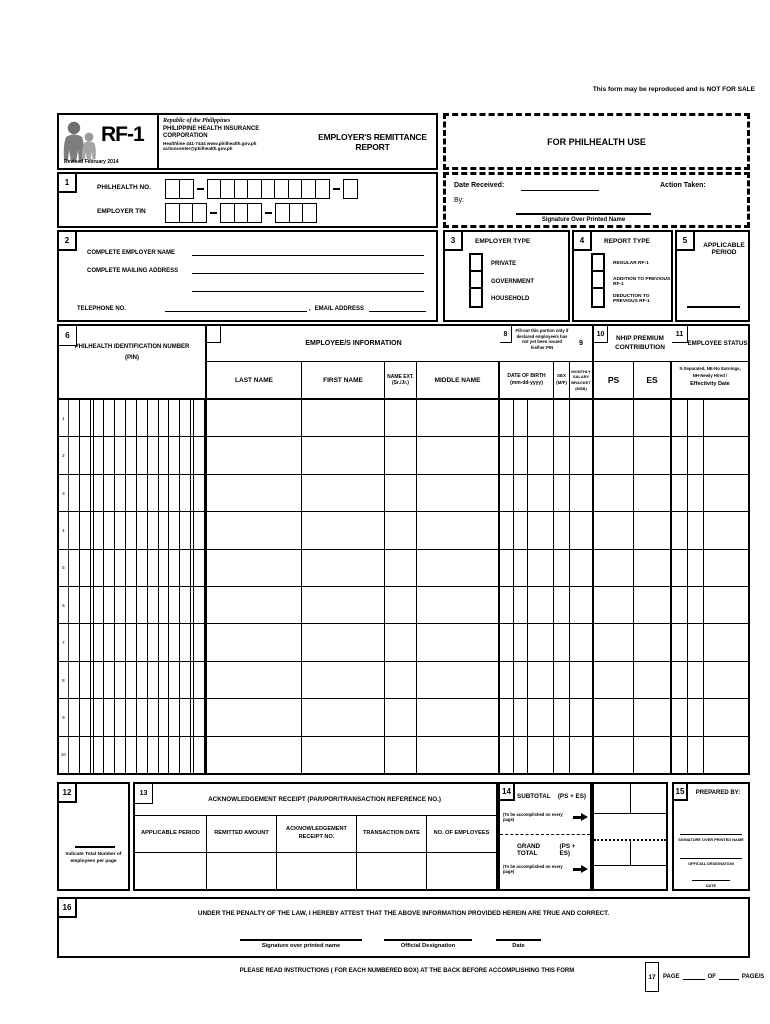  I want to click on by-signature-line, so click(583, 211).